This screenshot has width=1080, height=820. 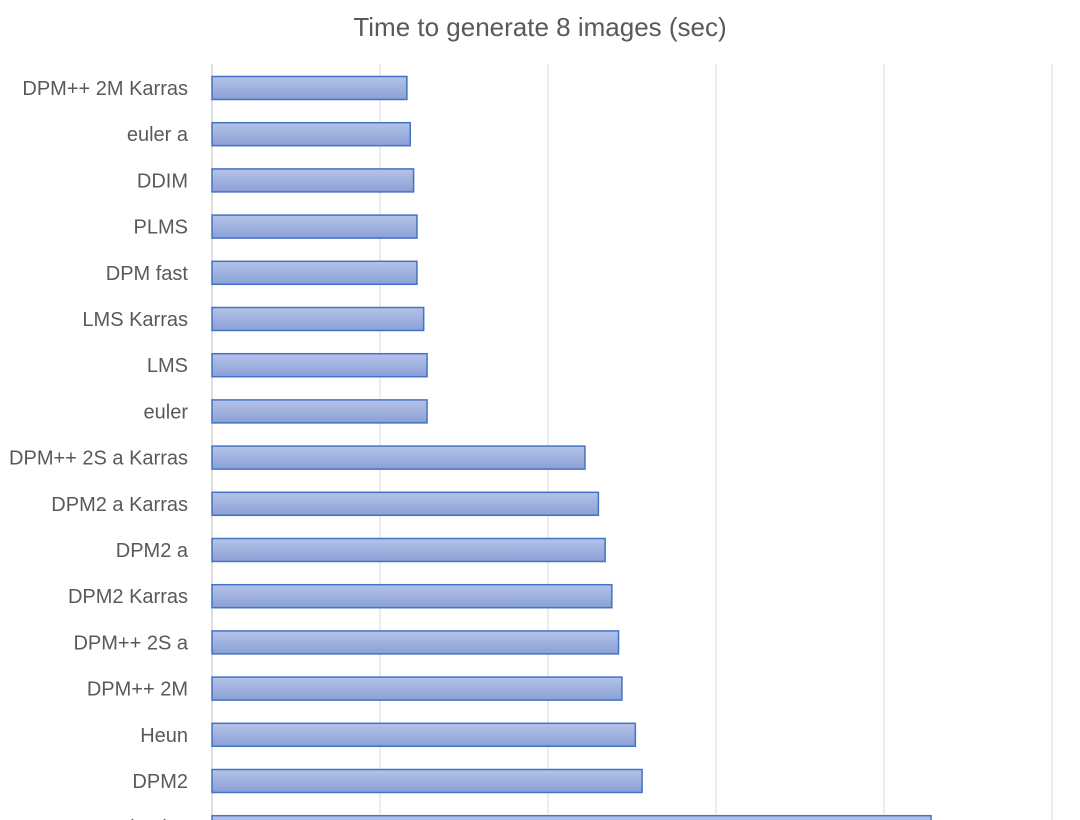 What do you see at coordinates (105, 89) in the screenshot?
I see `category-label: DPM++ 2M Karras` at bounding box center [105, 89].